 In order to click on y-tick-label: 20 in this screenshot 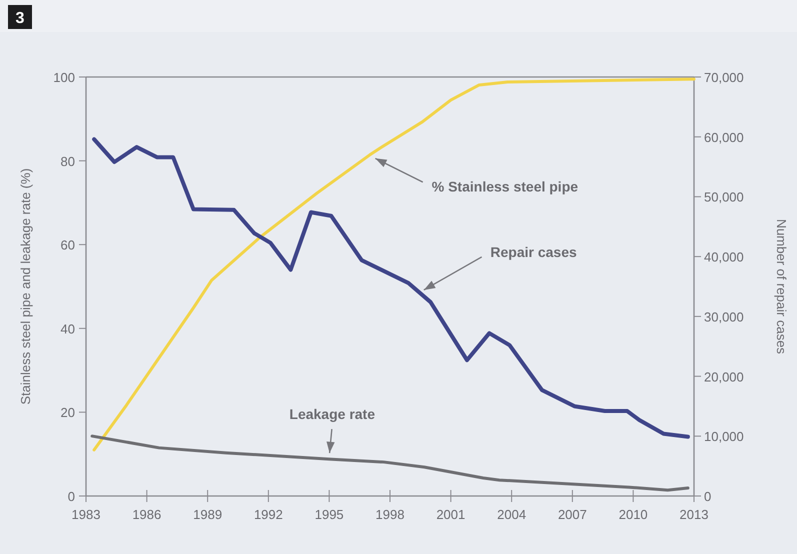, I will do `click(67, 412)`.